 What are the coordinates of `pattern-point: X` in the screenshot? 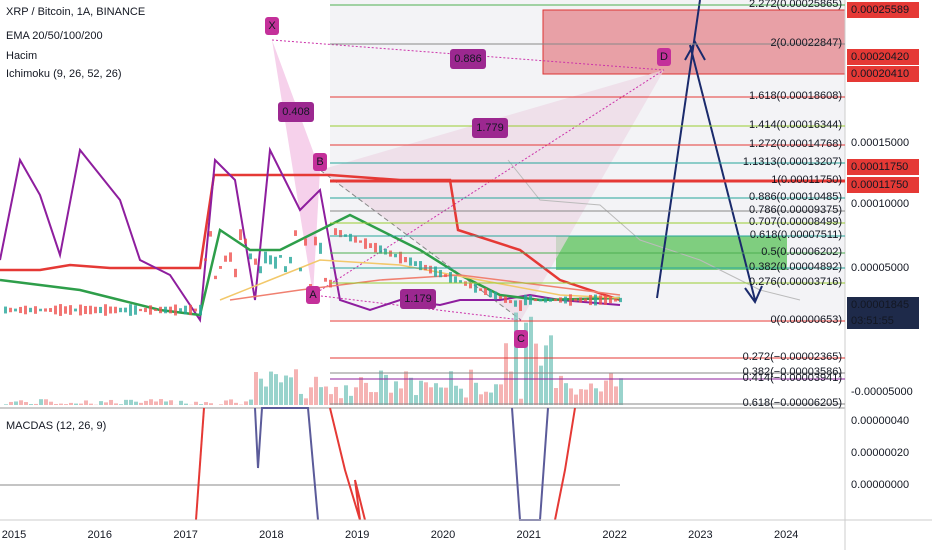 It's located at (272, 26).